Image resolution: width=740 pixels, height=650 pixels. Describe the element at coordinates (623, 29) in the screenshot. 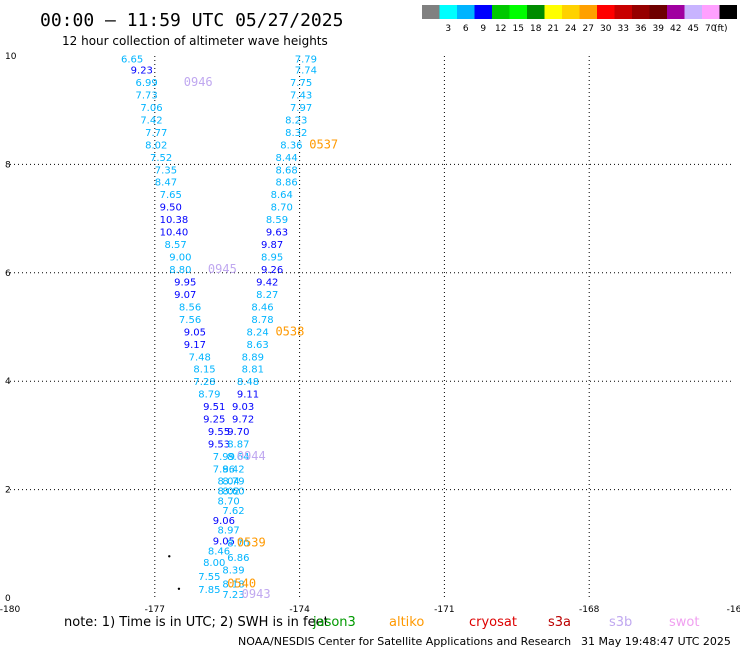

I see `legend-label: 33` at that location.